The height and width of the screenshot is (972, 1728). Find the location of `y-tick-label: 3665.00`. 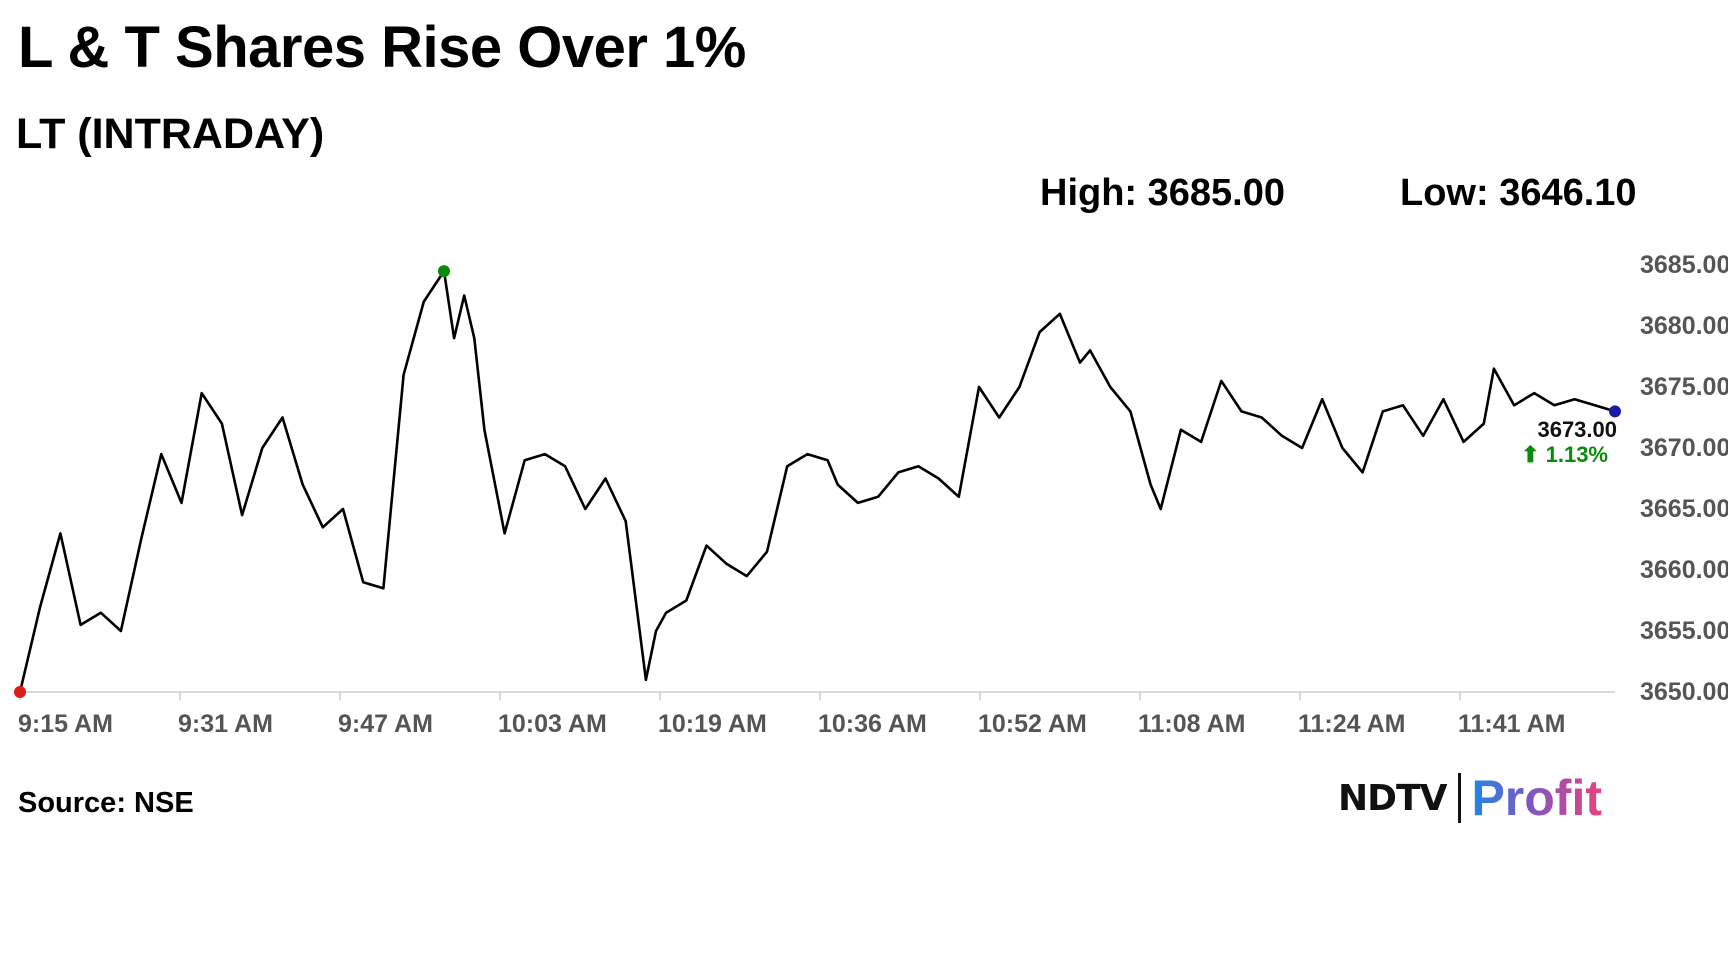

y-tick-label: 3665.00 is located at coordinates (1684, 509).